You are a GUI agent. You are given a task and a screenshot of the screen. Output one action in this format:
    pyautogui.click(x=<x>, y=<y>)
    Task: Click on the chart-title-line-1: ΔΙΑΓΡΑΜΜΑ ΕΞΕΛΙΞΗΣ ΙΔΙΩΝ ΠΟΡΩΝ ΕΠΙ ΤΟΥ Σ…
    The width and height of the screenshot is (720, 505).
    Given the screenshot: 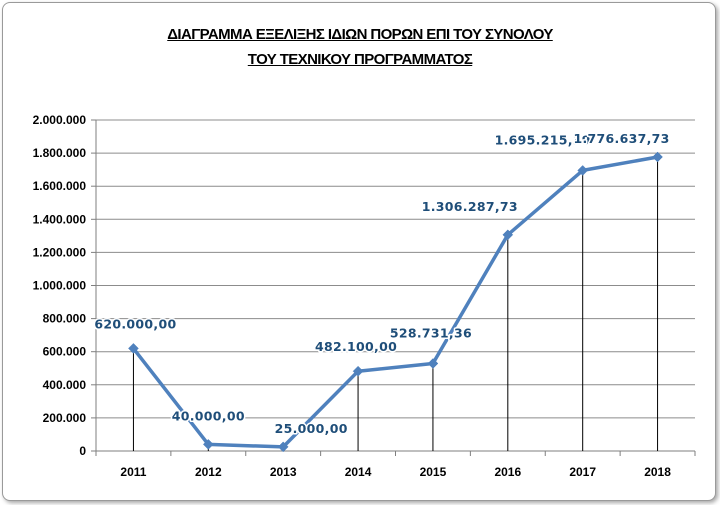 What is the action you would take?
    pyautogui.click(x=360, y=34)
    